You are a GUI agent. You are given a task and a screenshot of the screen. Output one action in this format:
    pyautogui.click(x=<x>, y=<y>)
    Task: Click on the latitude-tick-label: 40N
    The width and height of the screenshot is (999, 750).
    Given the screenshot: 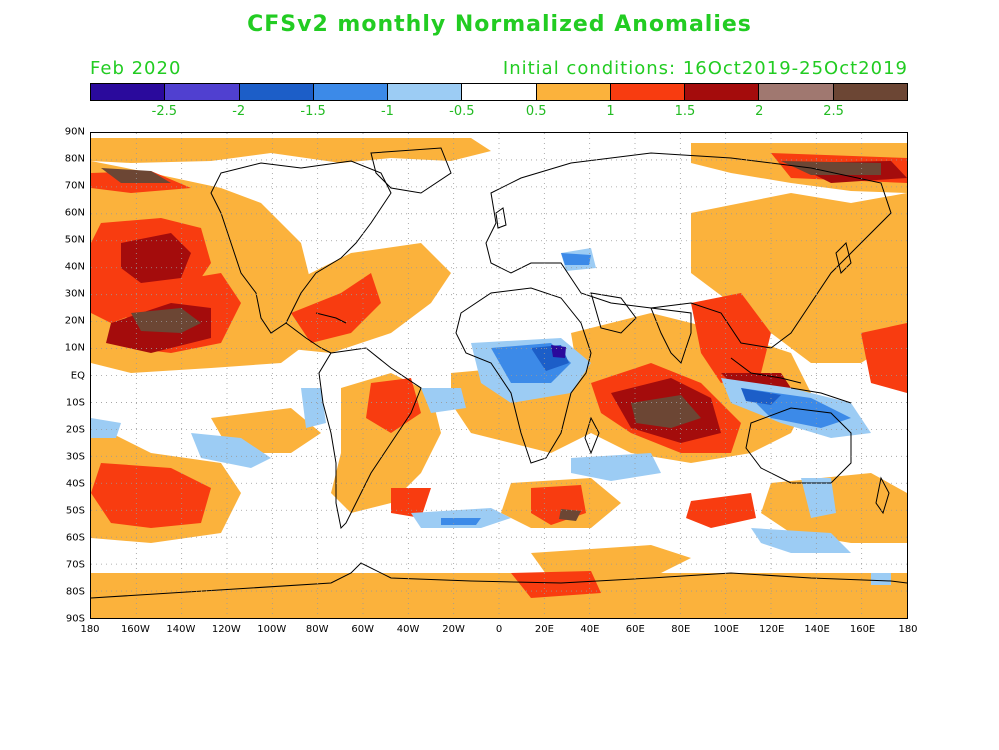 What is the action you would take?
    pyautogui.click(x=74, y=267)
    